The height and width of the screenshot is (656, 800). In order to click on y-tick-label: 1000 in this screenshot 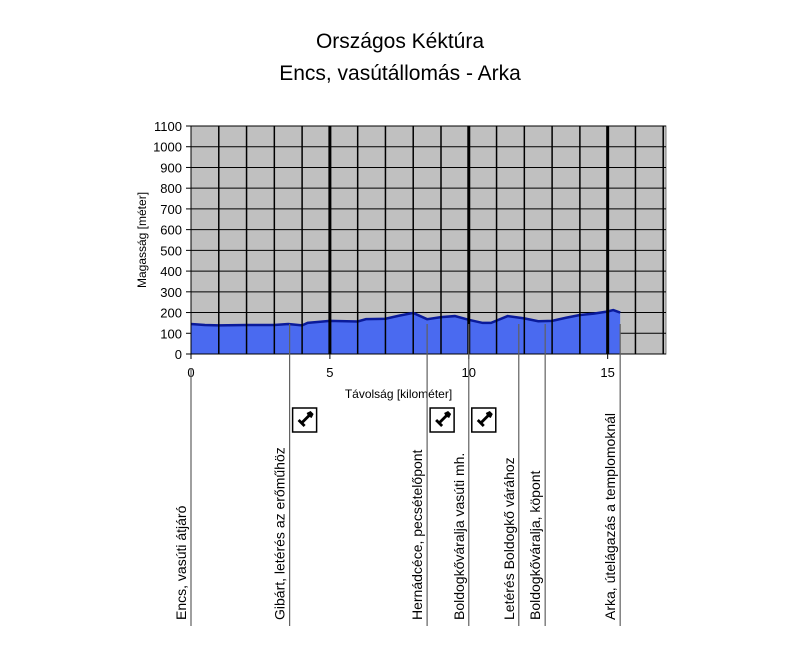, I will do `click(167, 147)`.